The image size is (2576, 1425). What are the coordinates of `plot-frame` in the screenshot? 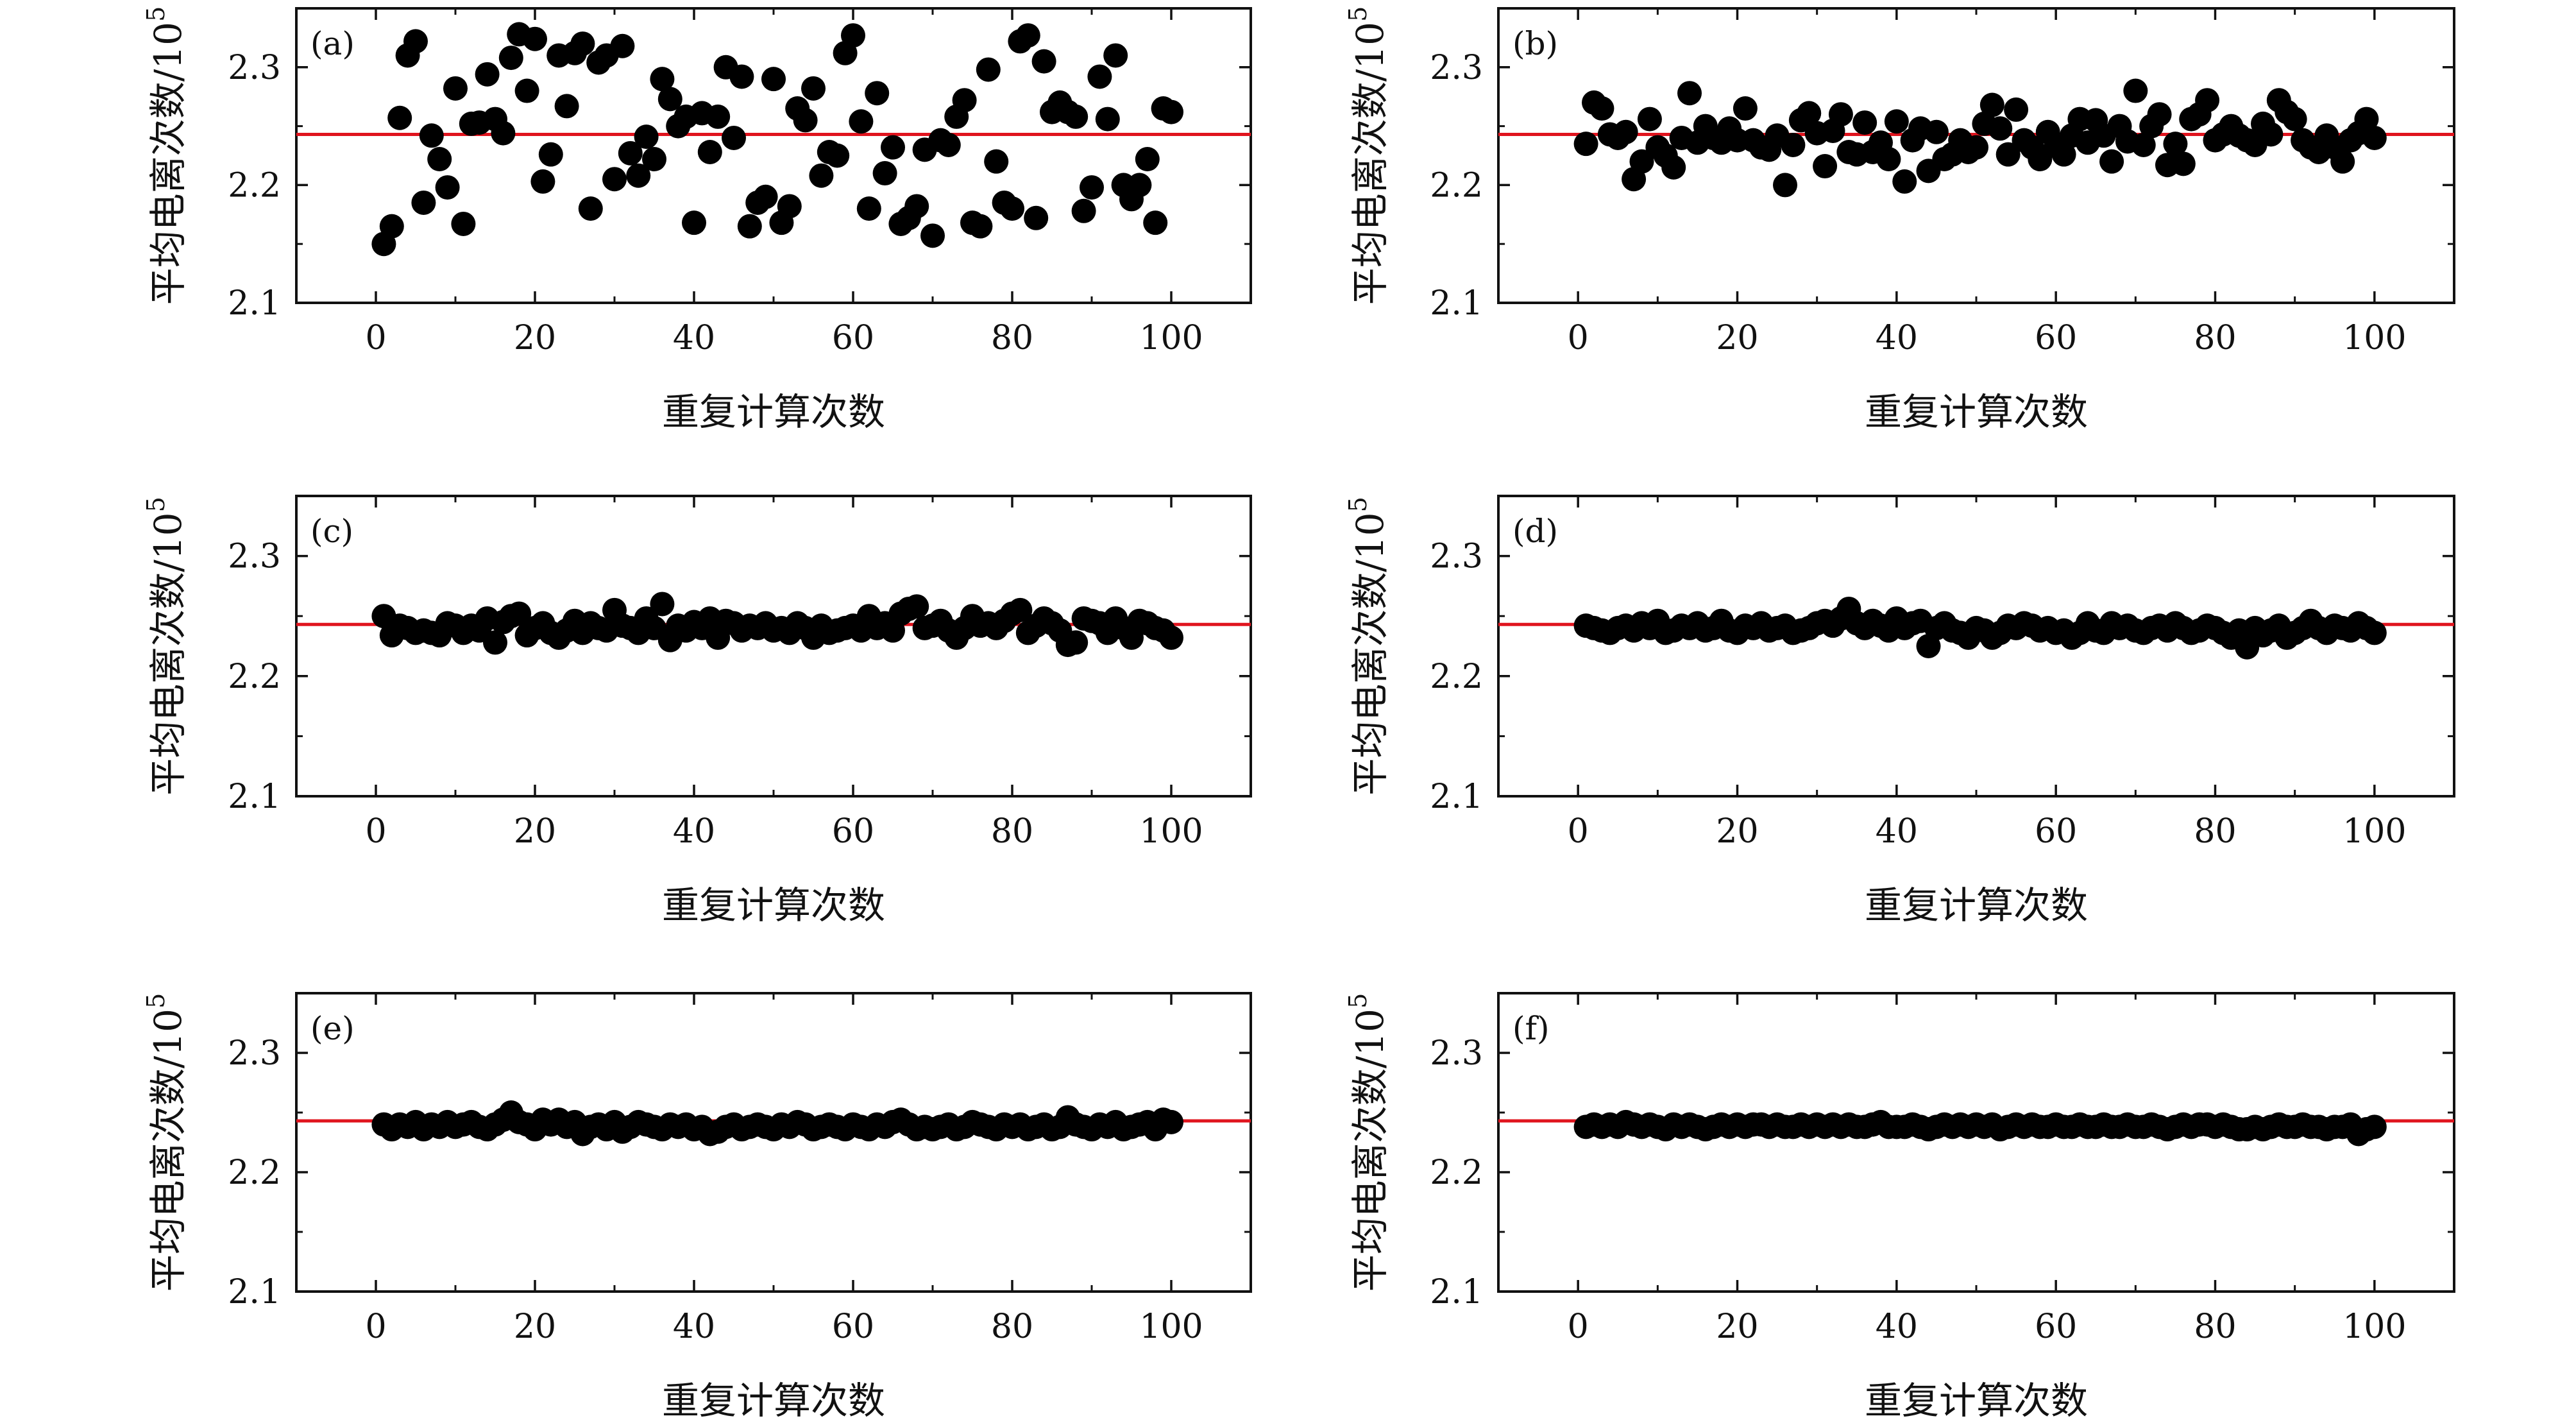 It's located at (1976, 1142).